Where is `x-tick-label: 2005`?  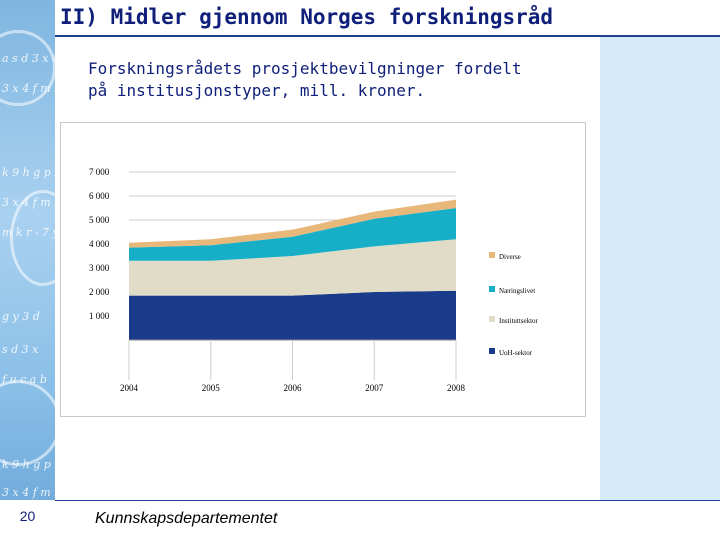 x-tick-label: 2005 is located at coordinates (211, 388).